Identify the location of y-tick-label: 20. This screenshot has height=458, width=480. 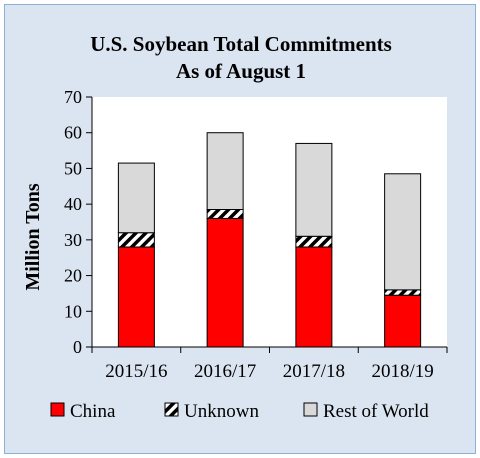
(73, 276).